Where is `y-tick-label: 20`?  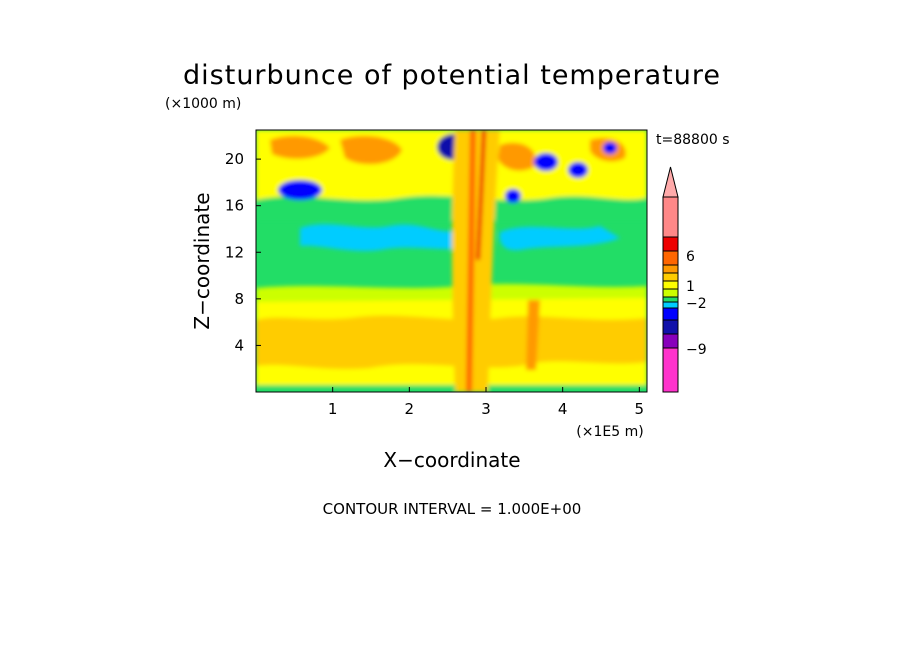
y-tick-label: 20 is located at coordinates (234, 159).